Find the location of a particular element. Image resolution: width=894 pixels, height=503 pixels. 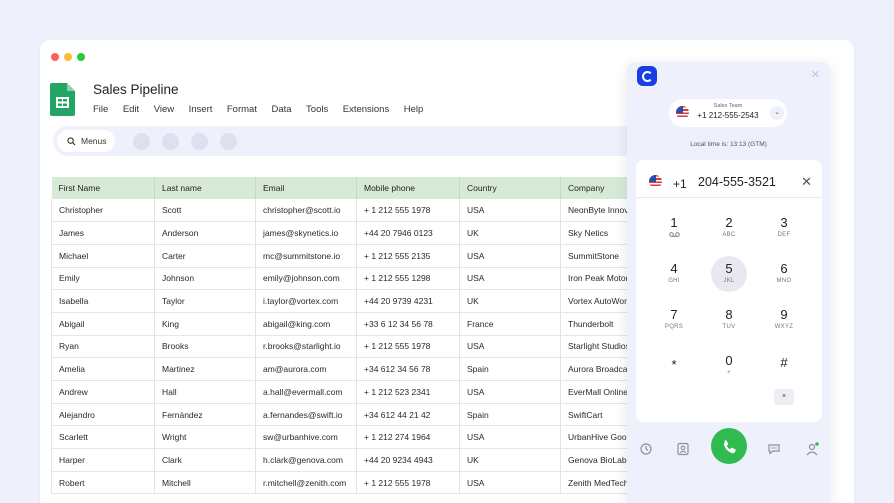

keypad-key: 8 TUV is located at coordinates (729, 320).